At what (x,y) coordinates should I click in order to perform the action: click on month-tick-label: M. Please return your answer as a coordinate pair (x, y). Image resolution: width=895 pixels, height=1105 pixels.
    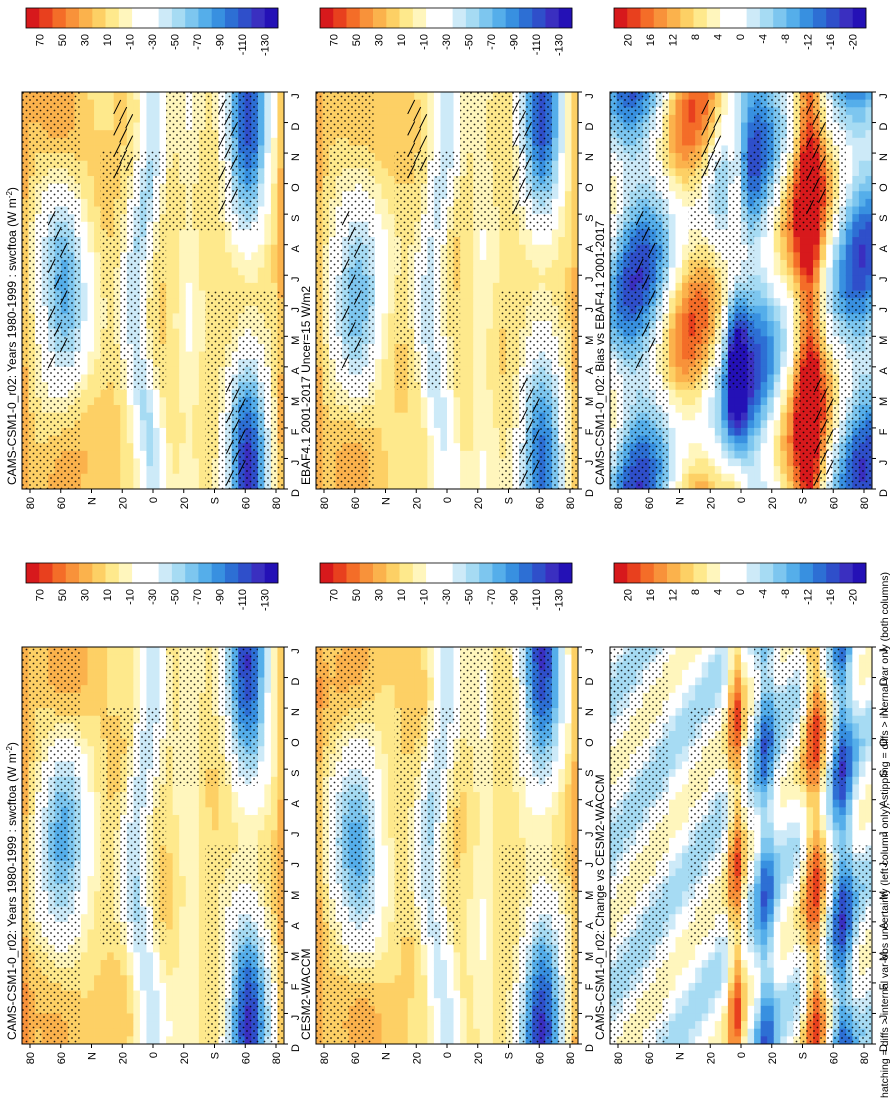
    Looking at the image, I should click on (296, 956).